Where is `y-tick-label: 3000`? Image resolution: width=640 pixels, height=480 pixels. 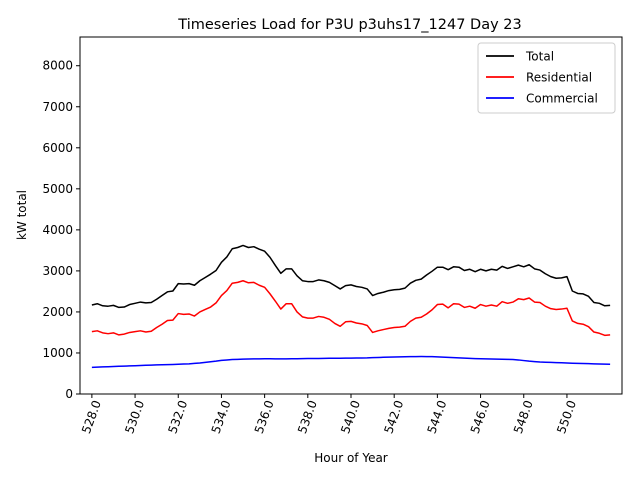
y-tick-label: 3000 is located at coordinates (57, 271).